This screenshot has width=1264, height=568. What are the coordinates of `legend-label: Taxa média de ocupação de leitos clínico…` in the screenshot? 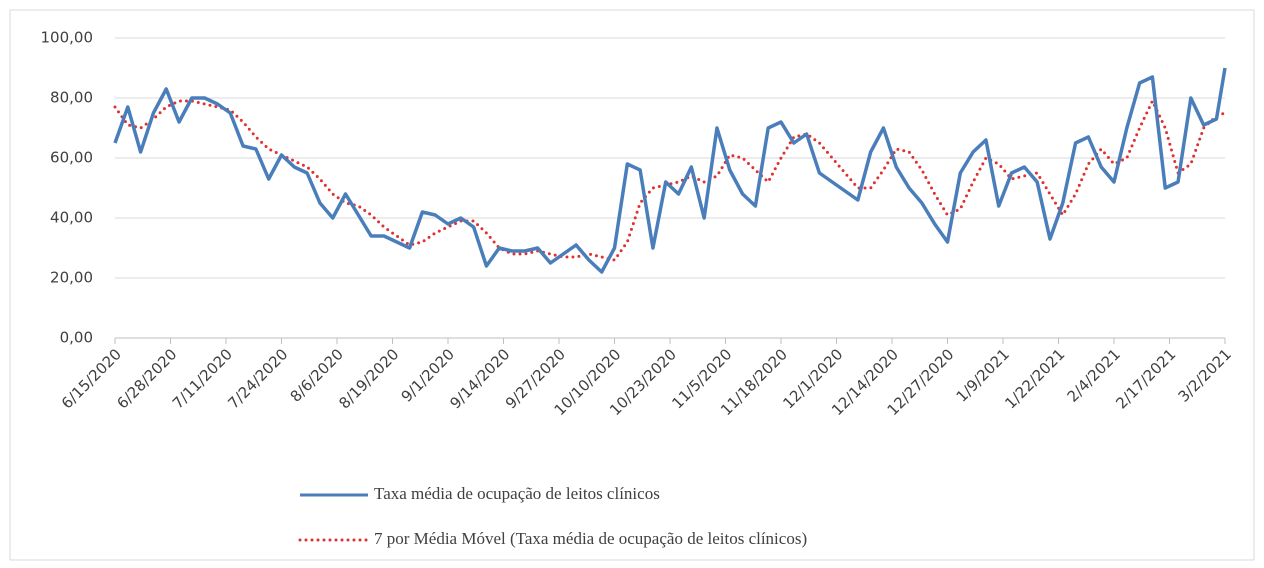 It's located at (517, 493).